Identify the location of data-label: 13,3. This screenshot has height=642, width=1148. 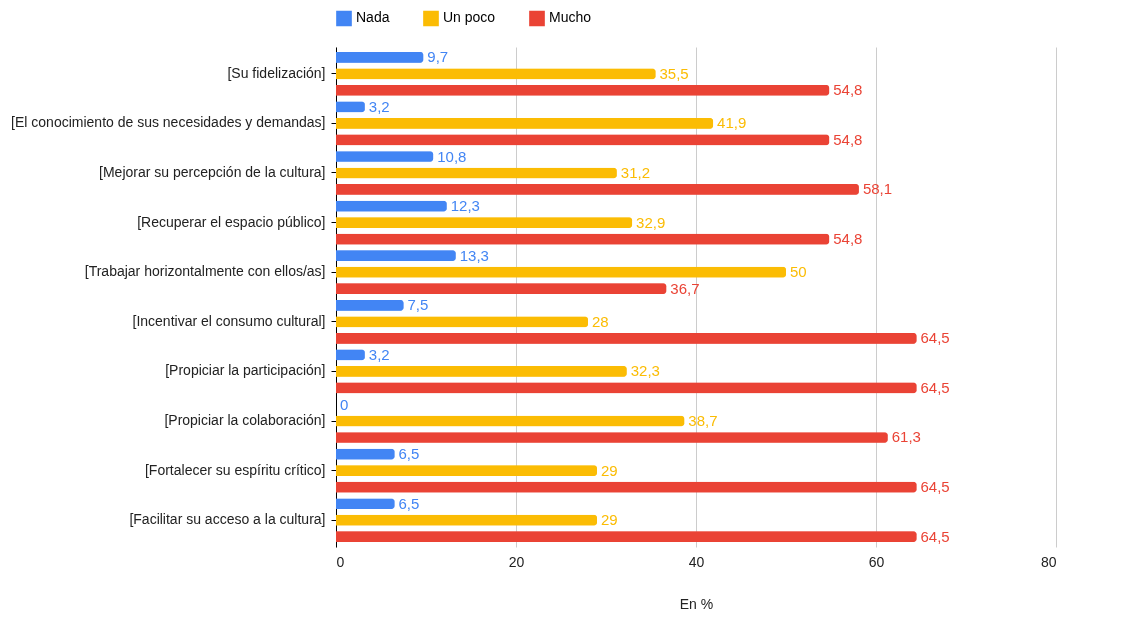
(474, 255).